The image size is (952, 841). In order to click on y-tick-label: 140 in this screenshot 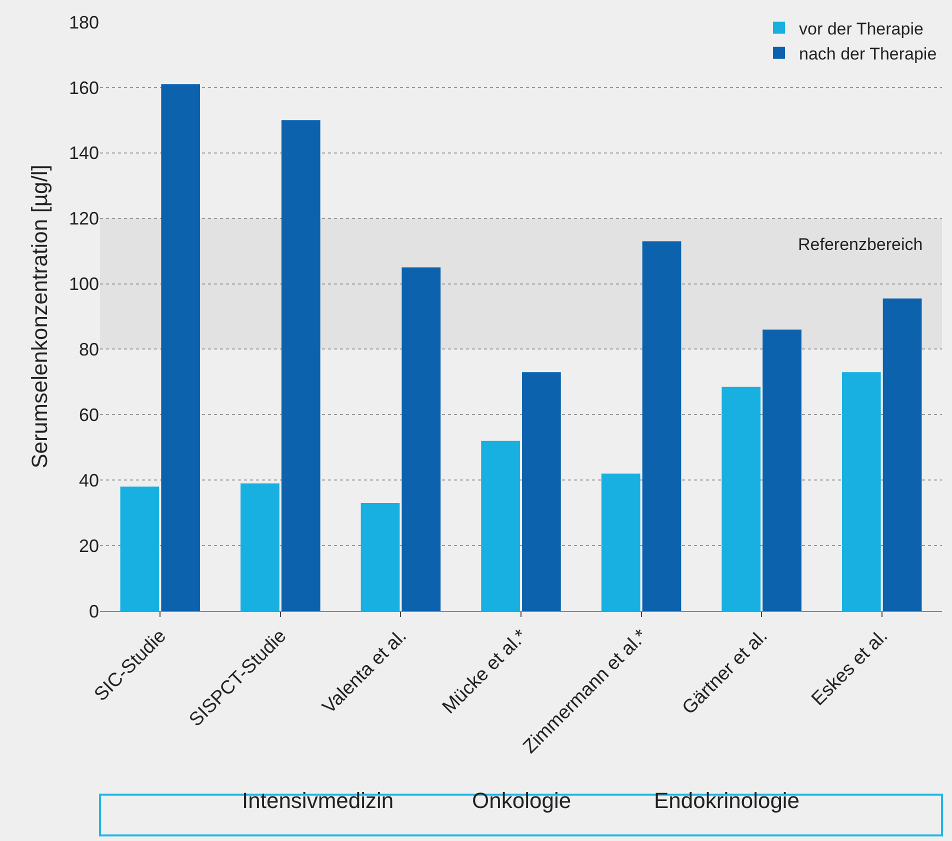, I will do `click(83, 153)`.